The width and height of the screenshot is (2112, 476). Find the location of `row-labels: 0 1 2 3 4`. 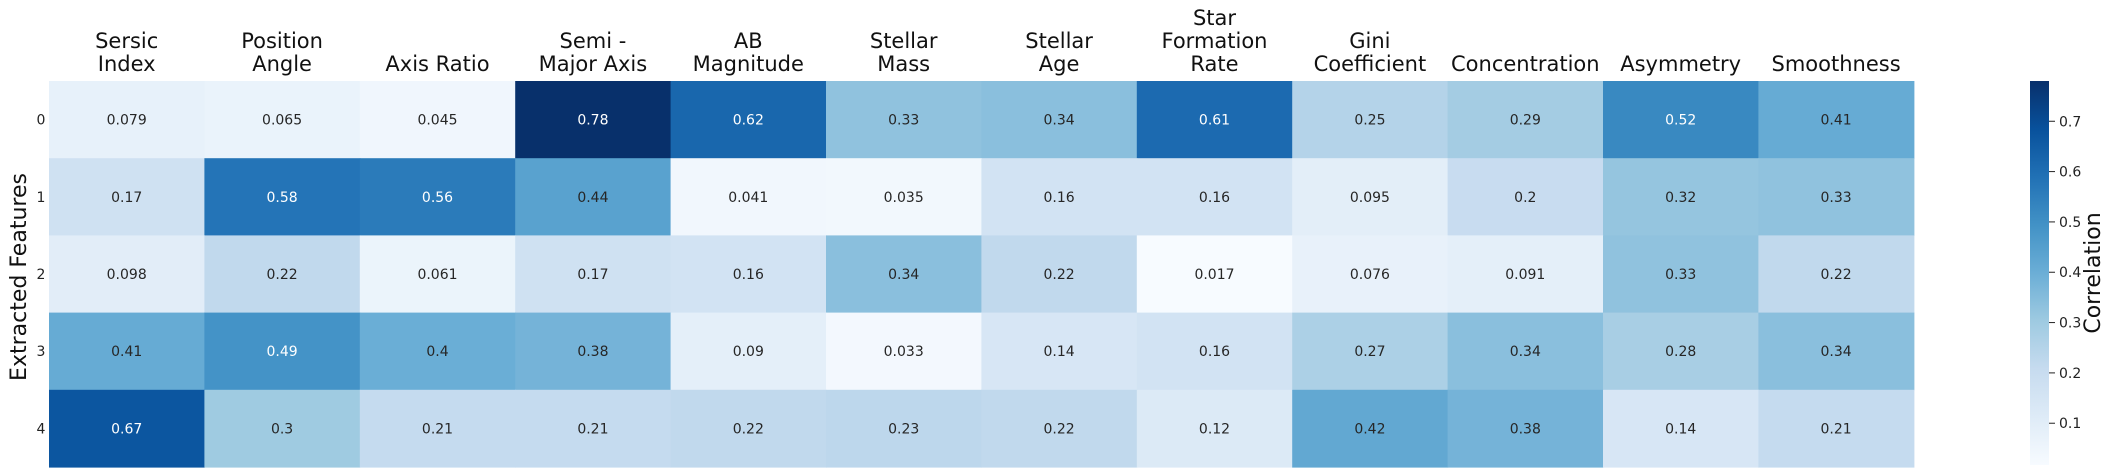

row-labels: 0 1 2 3 4 is located at coordinates (41, 275).